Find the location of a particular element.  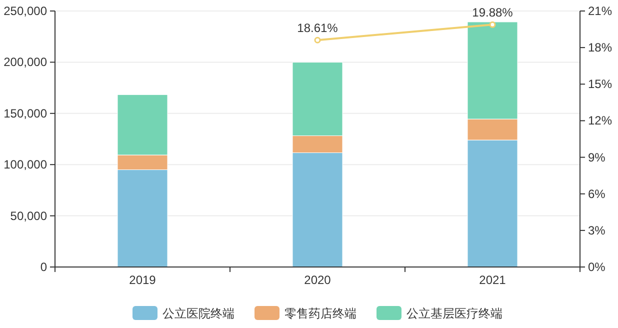

data-label: 18.61% is located at coordinates (317, 28).